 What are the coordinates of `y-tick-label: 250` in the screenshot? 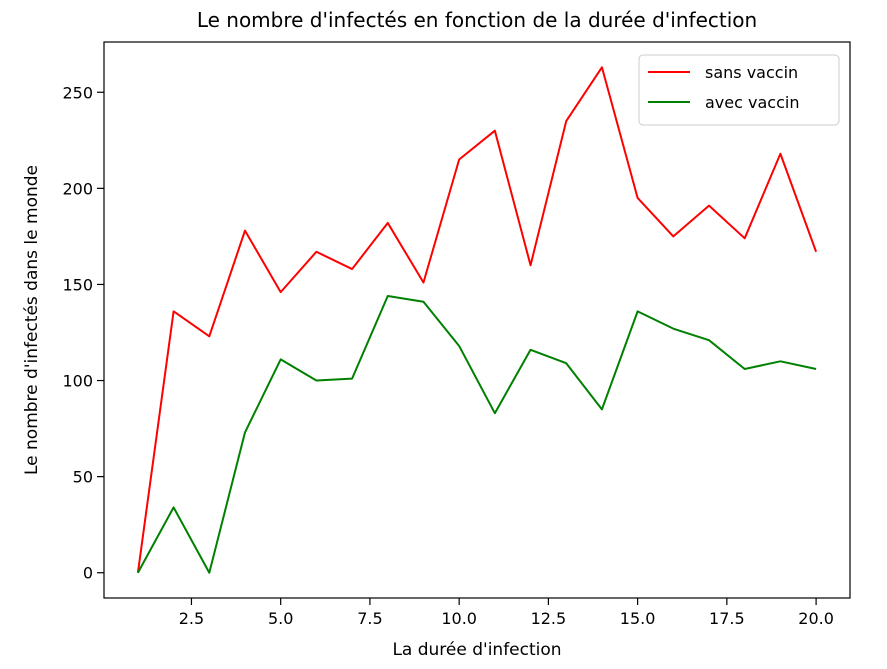 It's located at (77, 92).